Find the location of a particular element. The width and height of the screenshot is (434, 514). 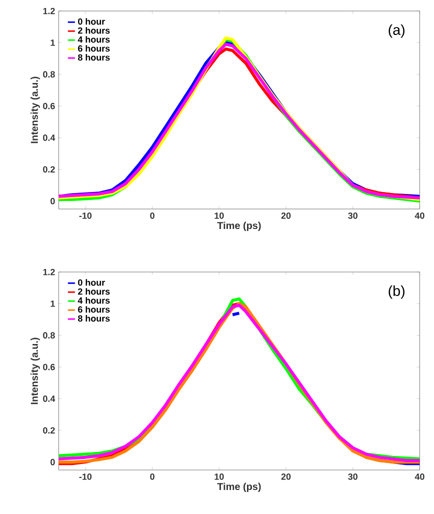

annotation: (a) is located at coordinates (396, 31).